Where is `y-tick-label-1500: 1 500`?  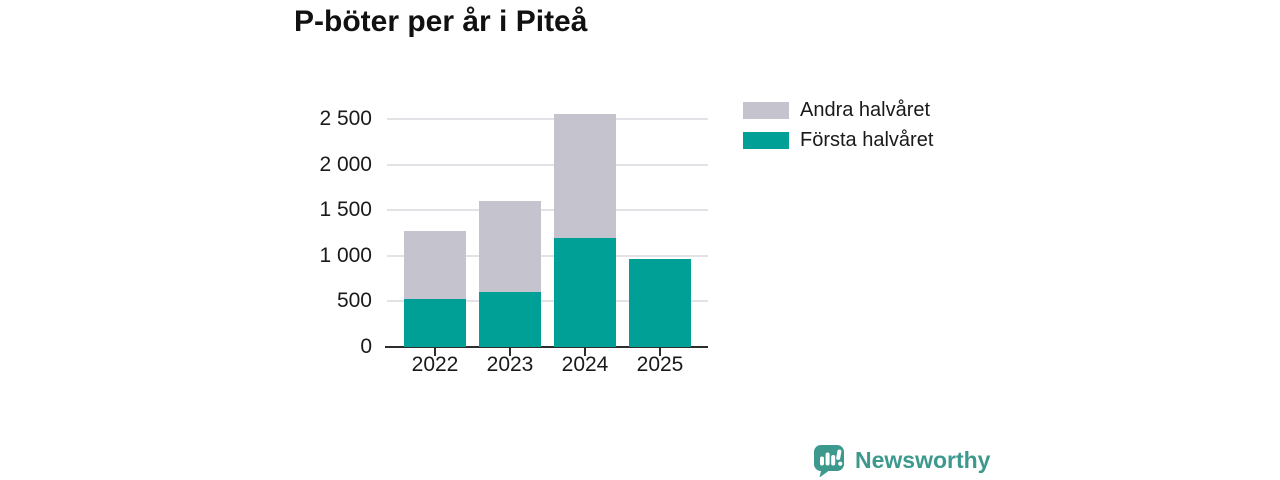 y-tick-label-1500: 1 500 is located at coordinates (345, 210).